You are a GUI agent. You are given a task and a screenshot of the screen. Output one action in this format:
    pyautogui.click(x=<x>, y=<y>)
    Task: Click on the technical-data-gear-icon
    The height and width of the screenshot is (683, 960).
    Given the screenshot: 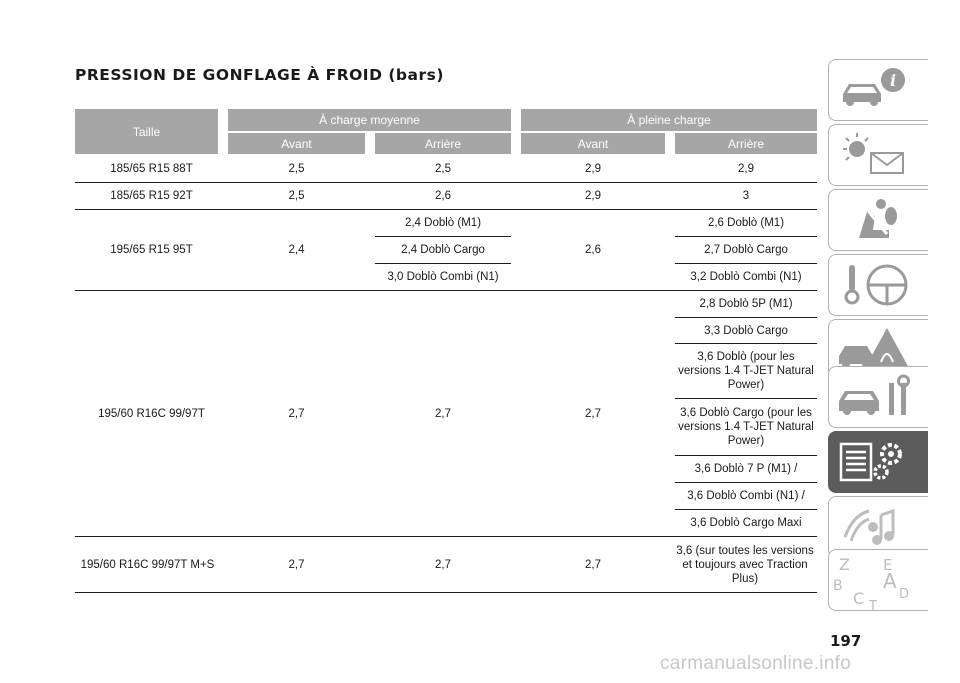 What is the action you would take?
    pyautogui.click(x=870, y=462)
    